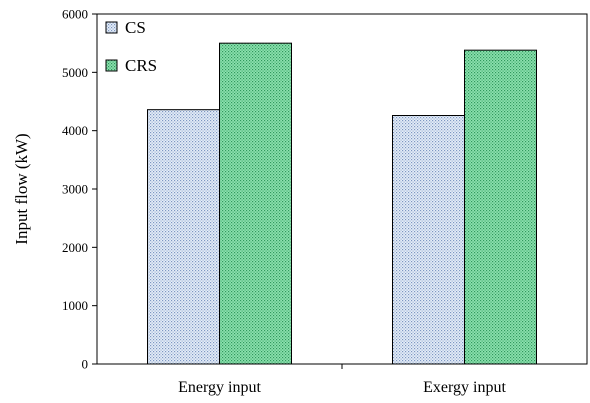 The width and height of the screenshot is (590, 403). What do you see at coordinates (342, 380) in the screenshot?
I see `x-axis-labels: Energy input Exergy input` at bounding box center [342, 380].